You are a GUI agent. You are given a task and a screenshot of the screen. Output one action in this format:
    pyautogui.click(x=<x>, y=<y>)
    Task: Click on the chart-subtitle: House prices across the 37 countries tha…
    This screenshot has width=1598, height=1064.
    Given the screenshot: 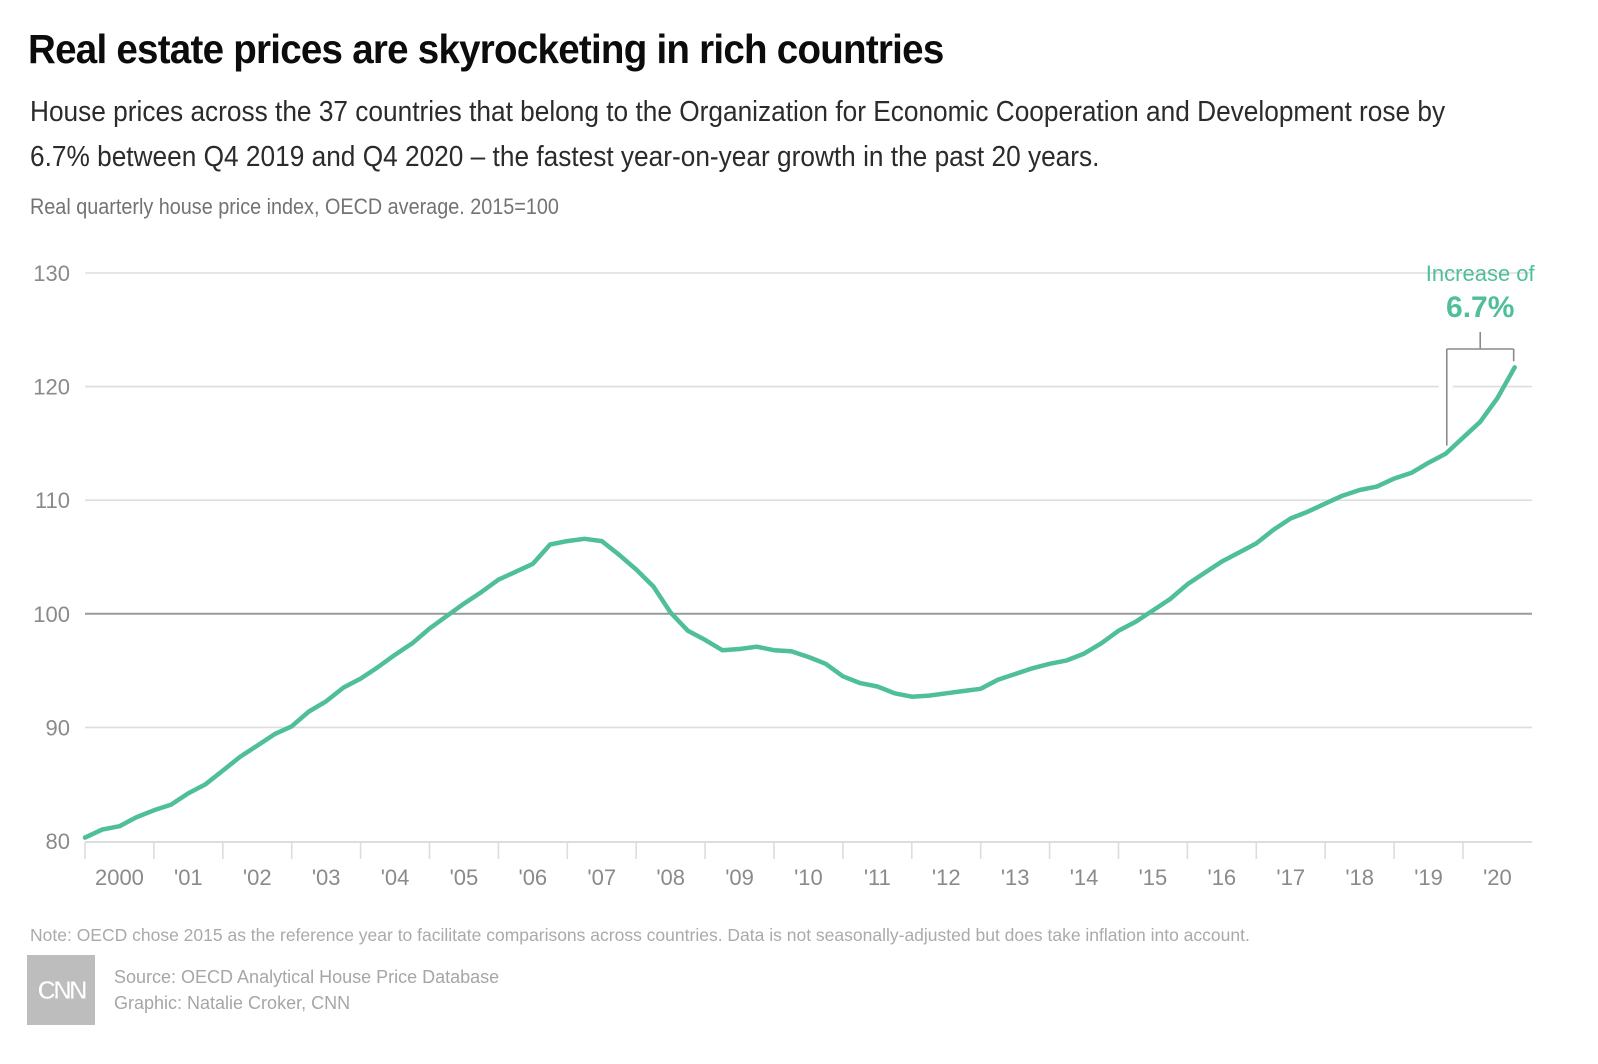 What is the action you would take?
    pyautogui.click(x=738, y=134)
    